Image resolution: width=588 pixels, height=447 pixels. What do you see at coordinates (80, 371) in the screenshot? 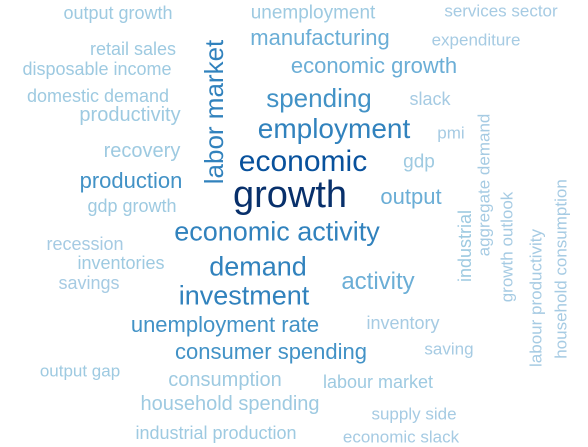
I see `word-output-gap: output gap` at bounding box center [80, 371].